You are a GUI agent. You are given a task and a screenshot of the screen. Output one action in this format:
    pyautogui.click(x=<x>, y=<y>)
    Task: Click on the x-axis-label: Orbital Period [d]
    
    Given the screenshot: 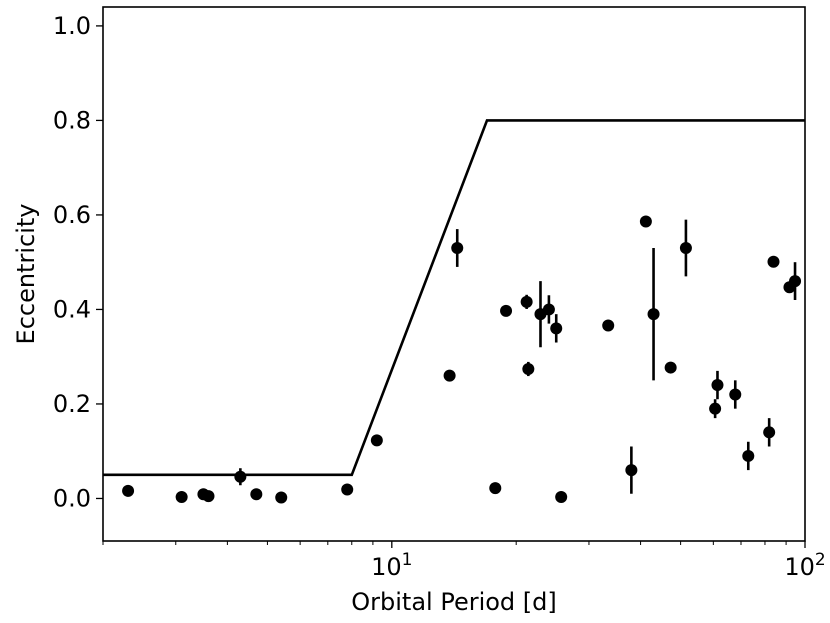 What is the action you would take?
    pyautogui.click(x=454, y=602)
    